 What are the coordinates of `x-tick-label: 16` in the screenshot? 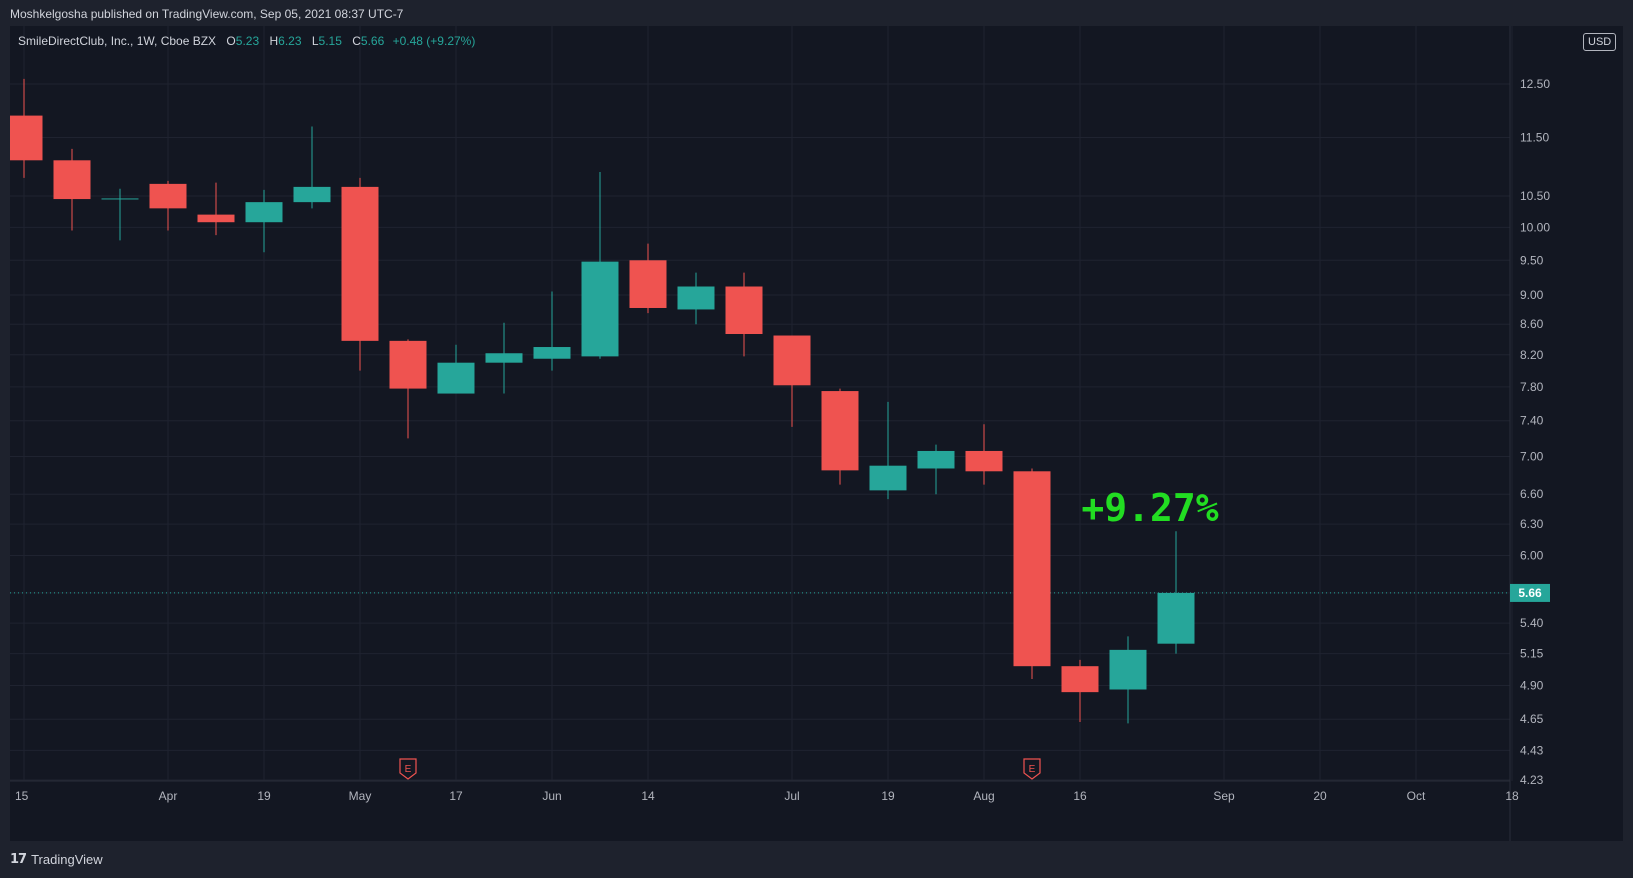 It's located at (1080, 796).